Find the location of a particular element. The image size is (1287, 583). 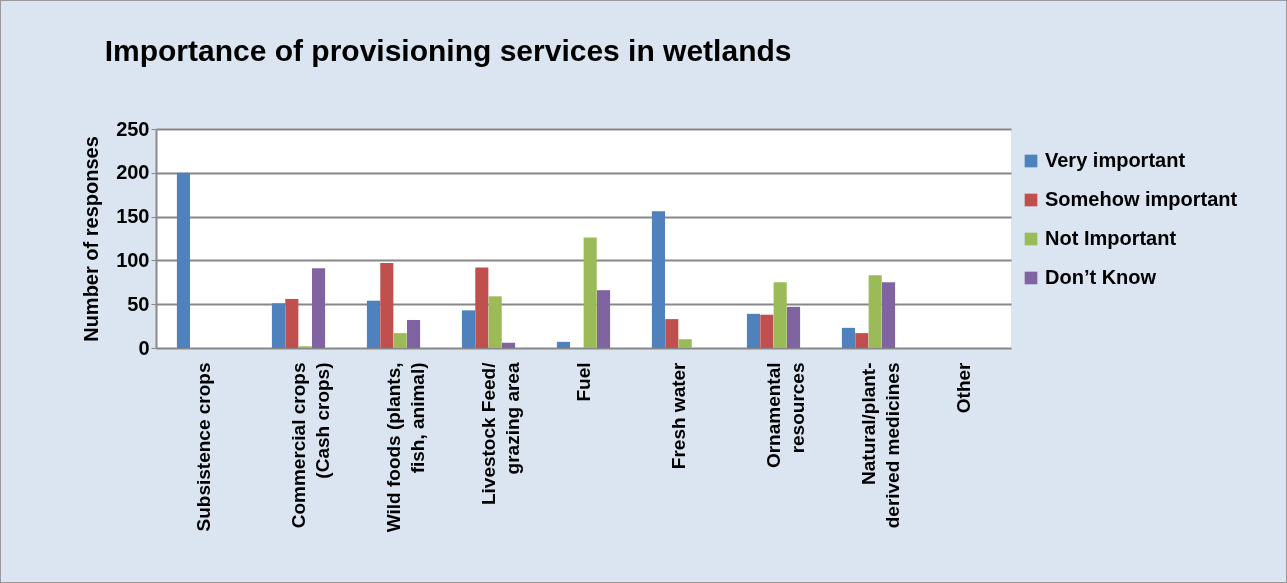

legend-label: Somehow important is located at coordinates (1141, 199).